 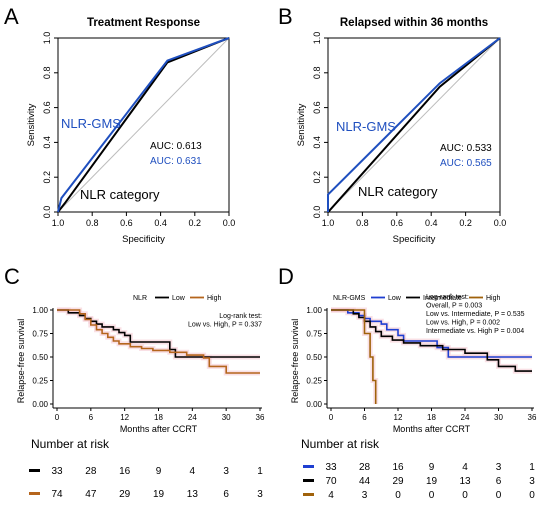 What do you see at coordinates (365, 481) in the screenshot?
I see `risk-count: 44` at bounding box center [365, 481].